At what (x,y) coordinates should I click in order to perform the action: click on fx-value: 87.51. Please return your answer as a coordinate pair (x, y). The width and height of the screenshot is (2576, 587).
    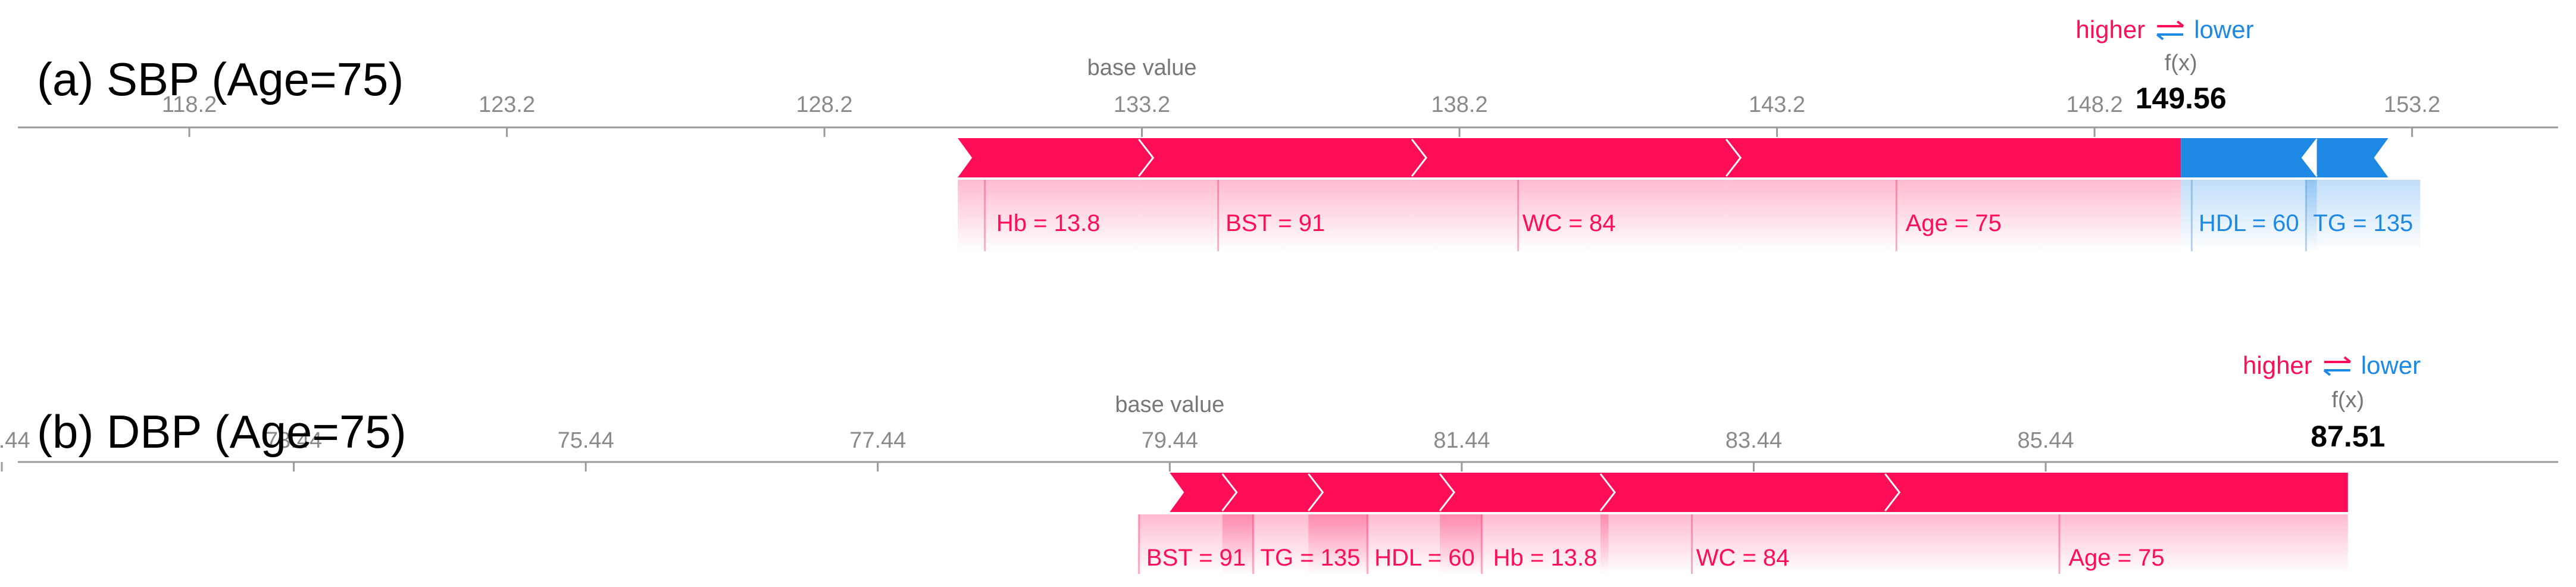
    Looking at the image, I should click on (2348, 436).